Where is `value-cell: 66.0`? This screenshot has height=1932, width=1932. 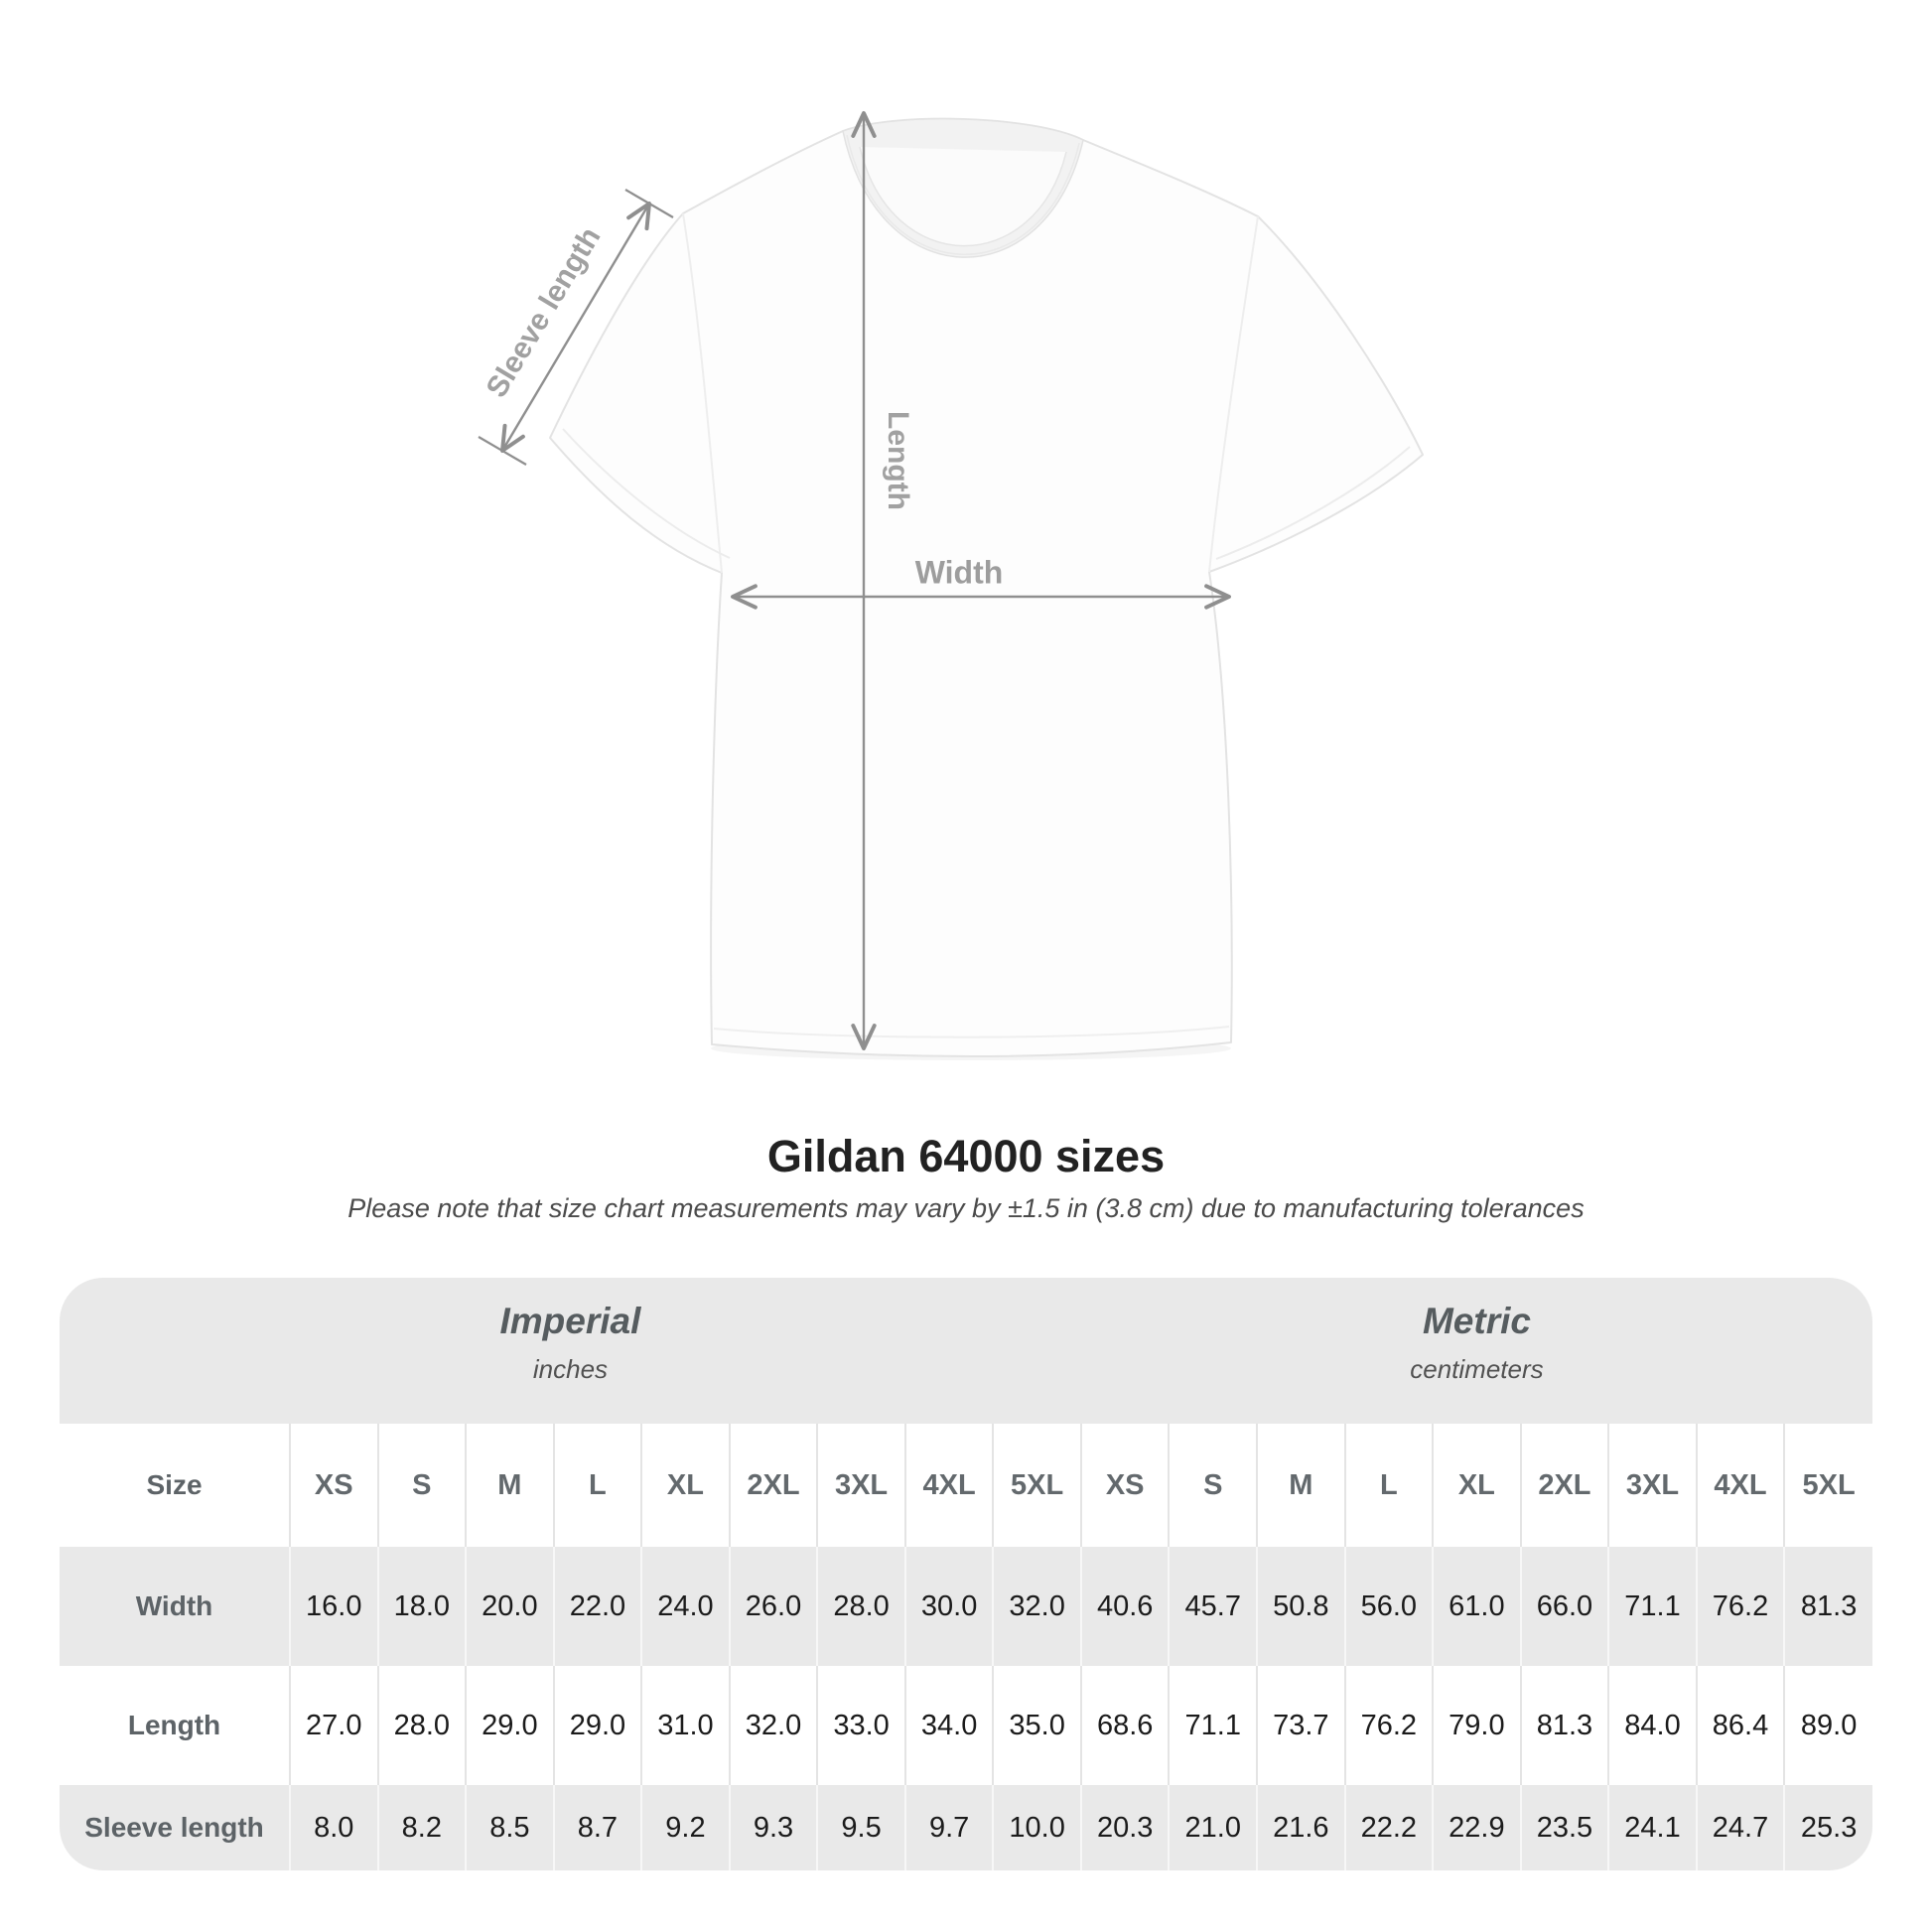 value-cell: 66.0 is located at coordinates (1564, 1607).